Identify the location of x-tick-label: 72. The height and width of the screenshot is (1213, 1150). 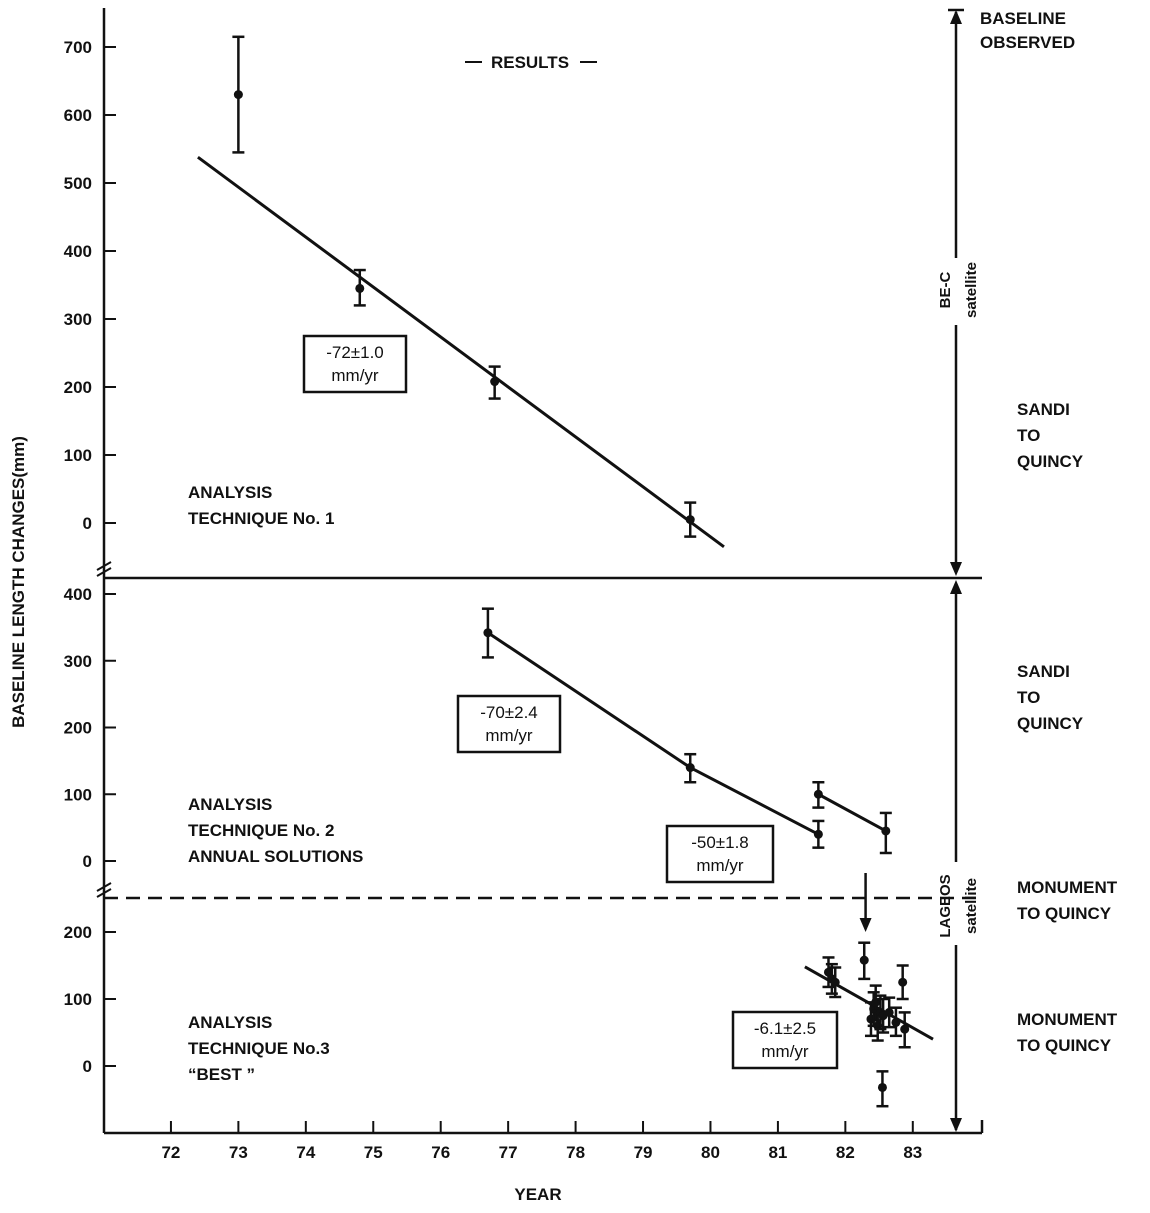
(170, 1152).